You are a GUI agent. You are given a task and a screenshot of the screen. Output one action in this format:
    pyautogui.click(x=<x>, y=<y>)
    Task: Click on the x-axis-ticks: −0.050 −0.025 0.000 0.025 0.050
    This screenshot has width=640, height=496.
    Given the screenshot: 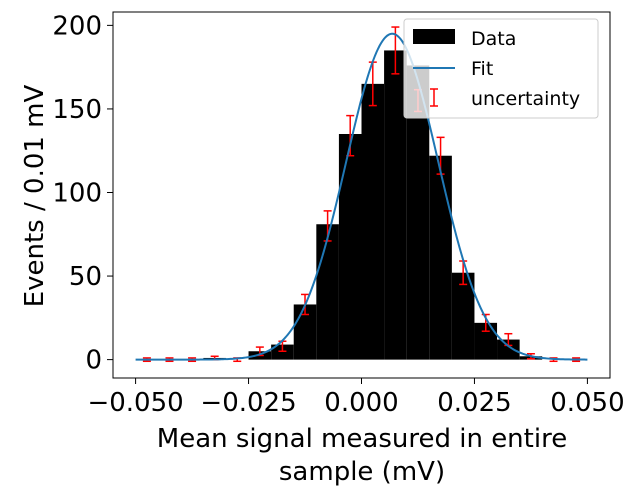 What is the action you would take?
    pyautogui.click(x=356, y=398)
    